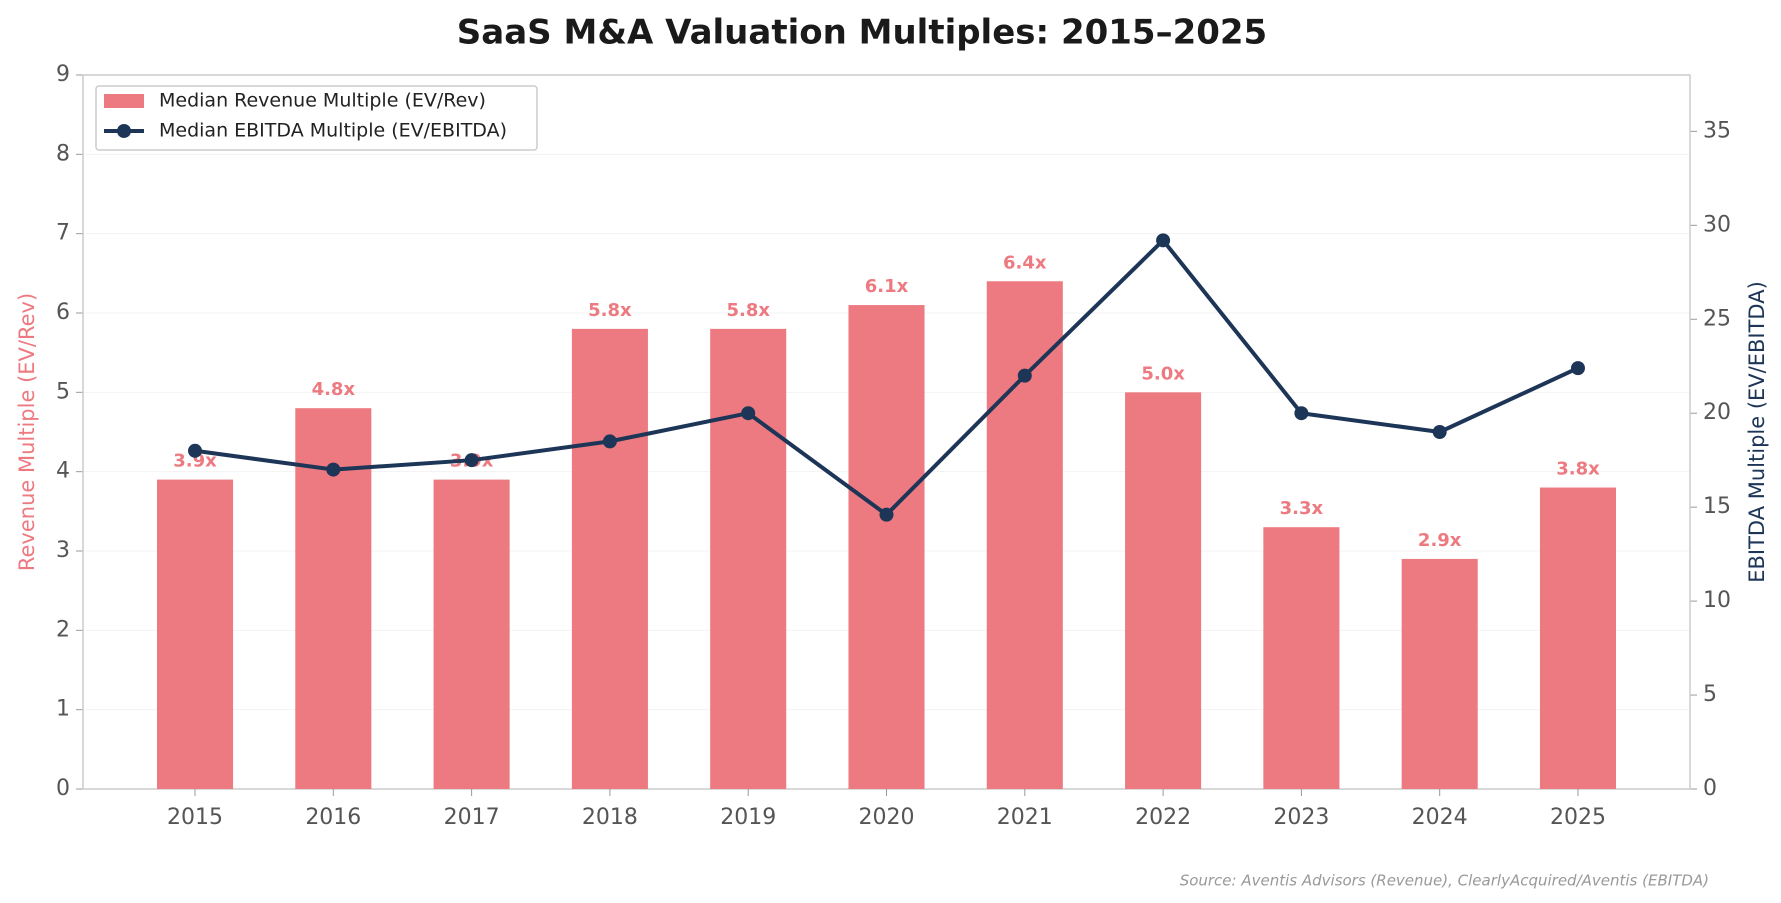 The height and width of the screenshot is (903, 1781). Describe the element at coordinates (63, 74) in the screenshot. I see `y-tick-label: 9` at that location.